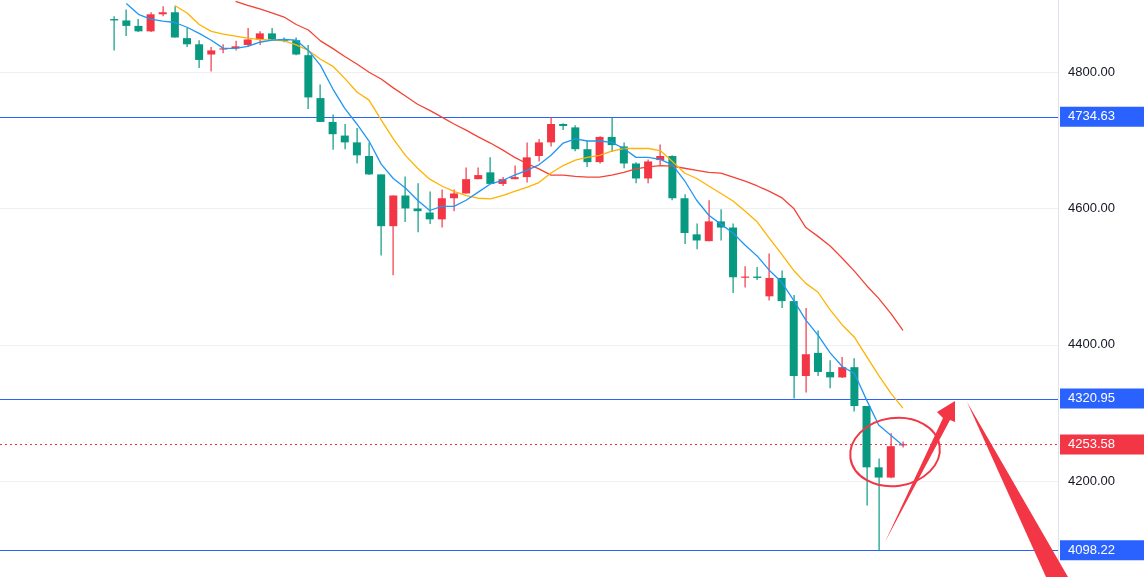 This screenshot has height=577, width=1148. What do you see at coordinates (1091, 208) in the screenshot?
I see `y-tick-label: 4600.00` at bounding box center [1091, 208].